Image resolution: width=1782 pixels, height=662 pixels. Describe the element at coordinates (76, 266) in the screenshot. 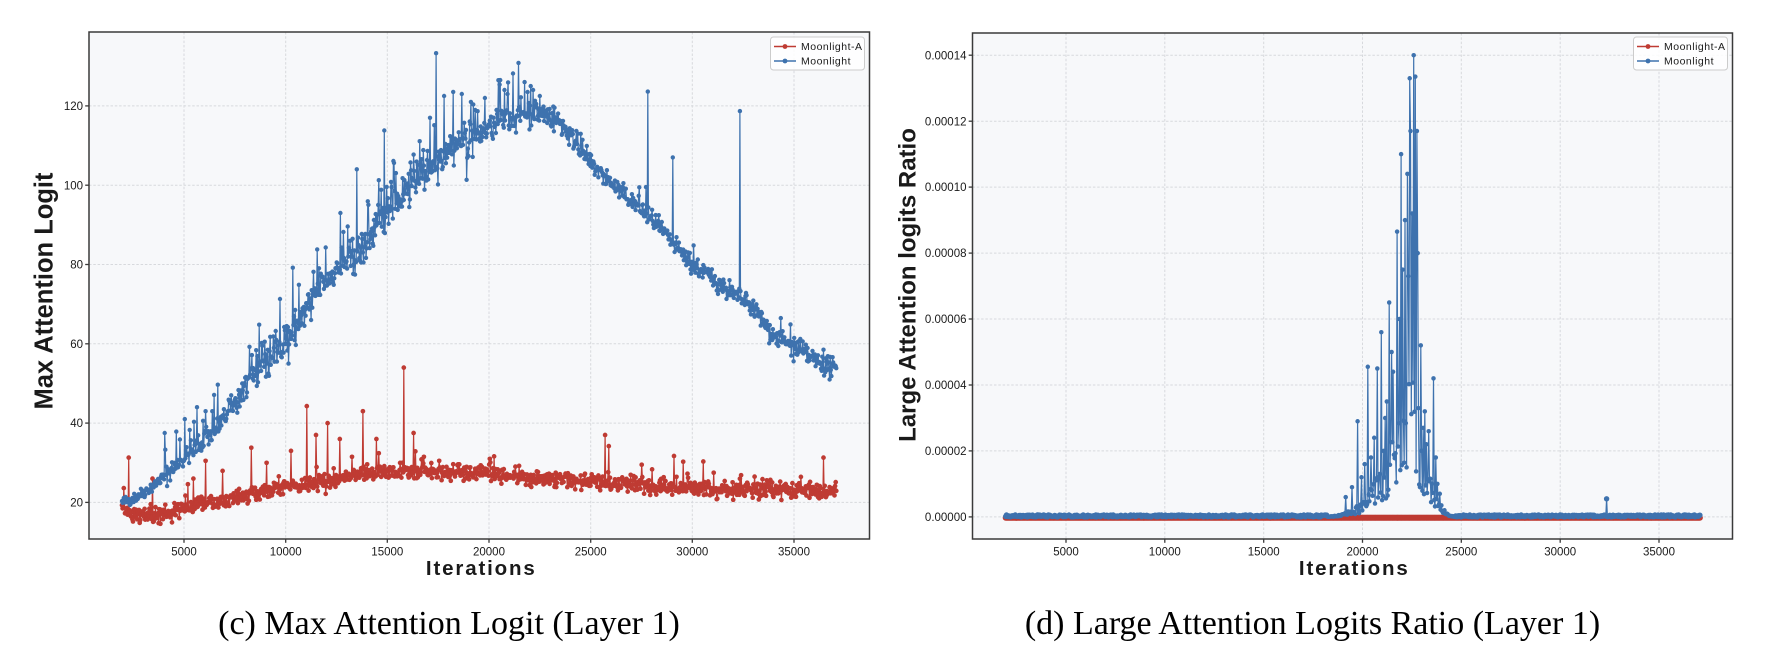

I see `svg-text: 80` at that location.